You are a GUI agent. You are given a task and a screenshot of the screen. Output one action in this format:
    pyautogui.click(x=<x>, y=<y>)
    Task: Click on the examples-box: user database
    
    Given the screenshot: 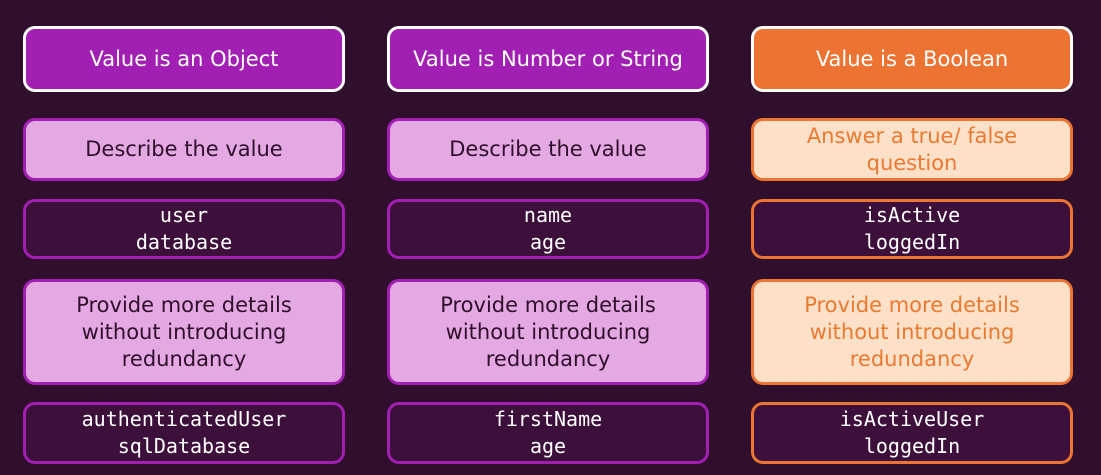 What is the action you would take?
    pyautogui.click(x=184, y=229)
    